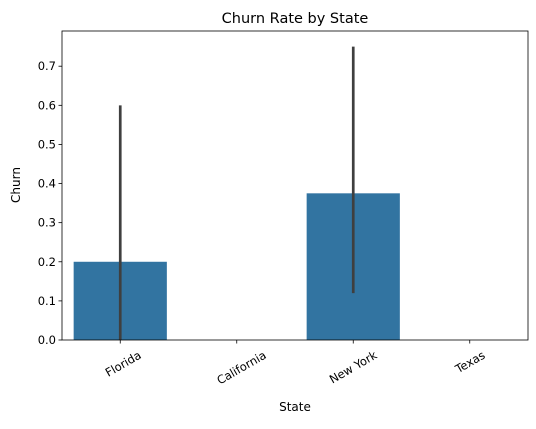 The image size is (536, 429). I want to click on y-axis-label: Churn, so click(16, 185).